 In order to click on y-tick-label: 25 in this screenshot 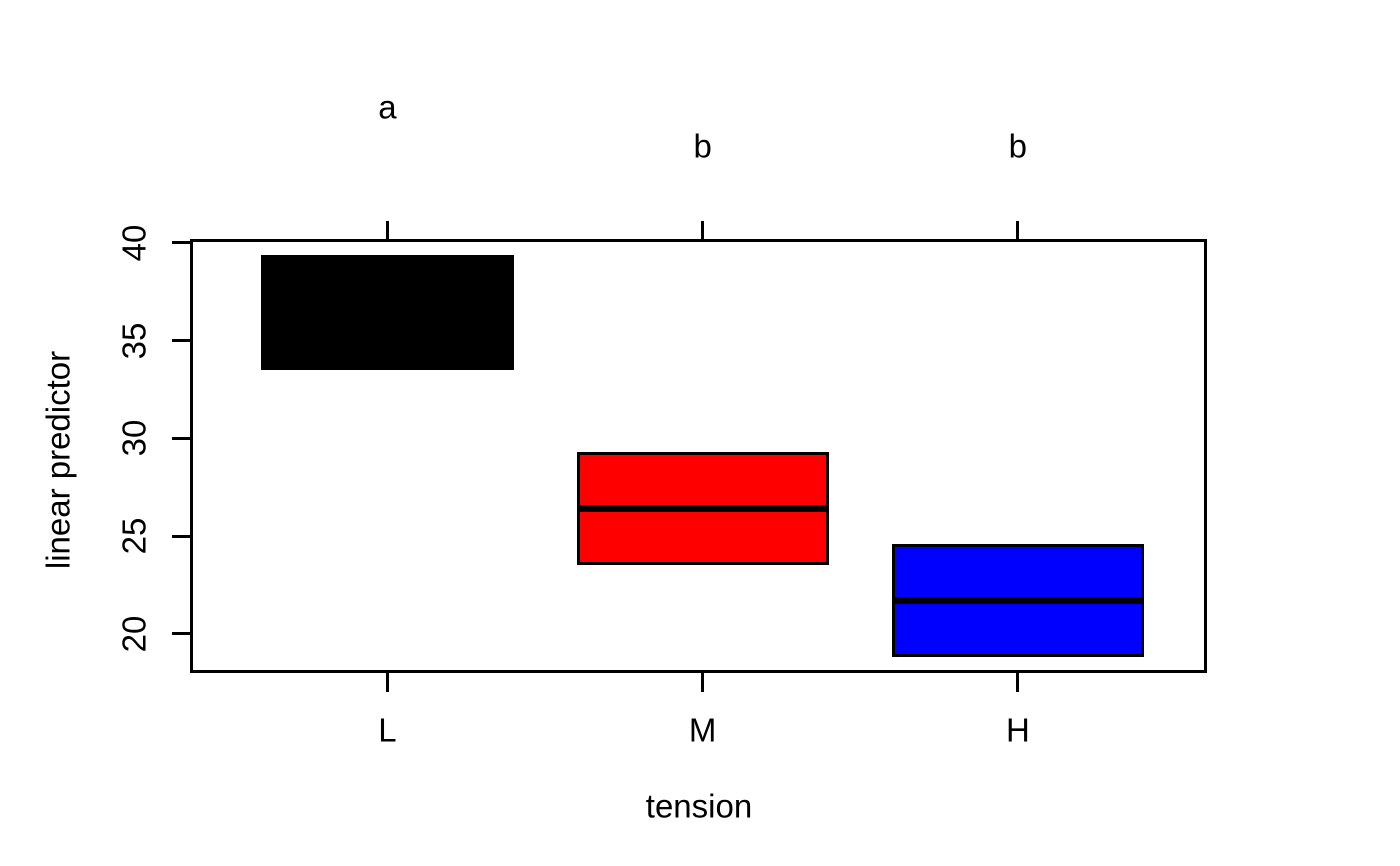, I will do `click(134, 536)`.